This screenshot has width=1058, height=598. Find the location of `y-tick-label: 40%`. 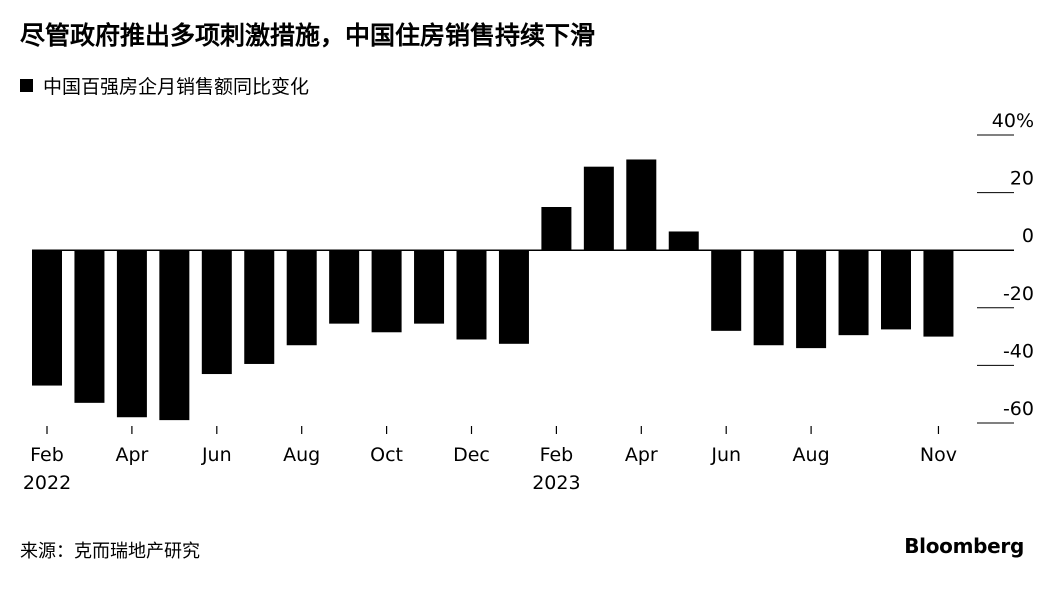

y-tick-label: 40% is located at coordinates (1013, 121).